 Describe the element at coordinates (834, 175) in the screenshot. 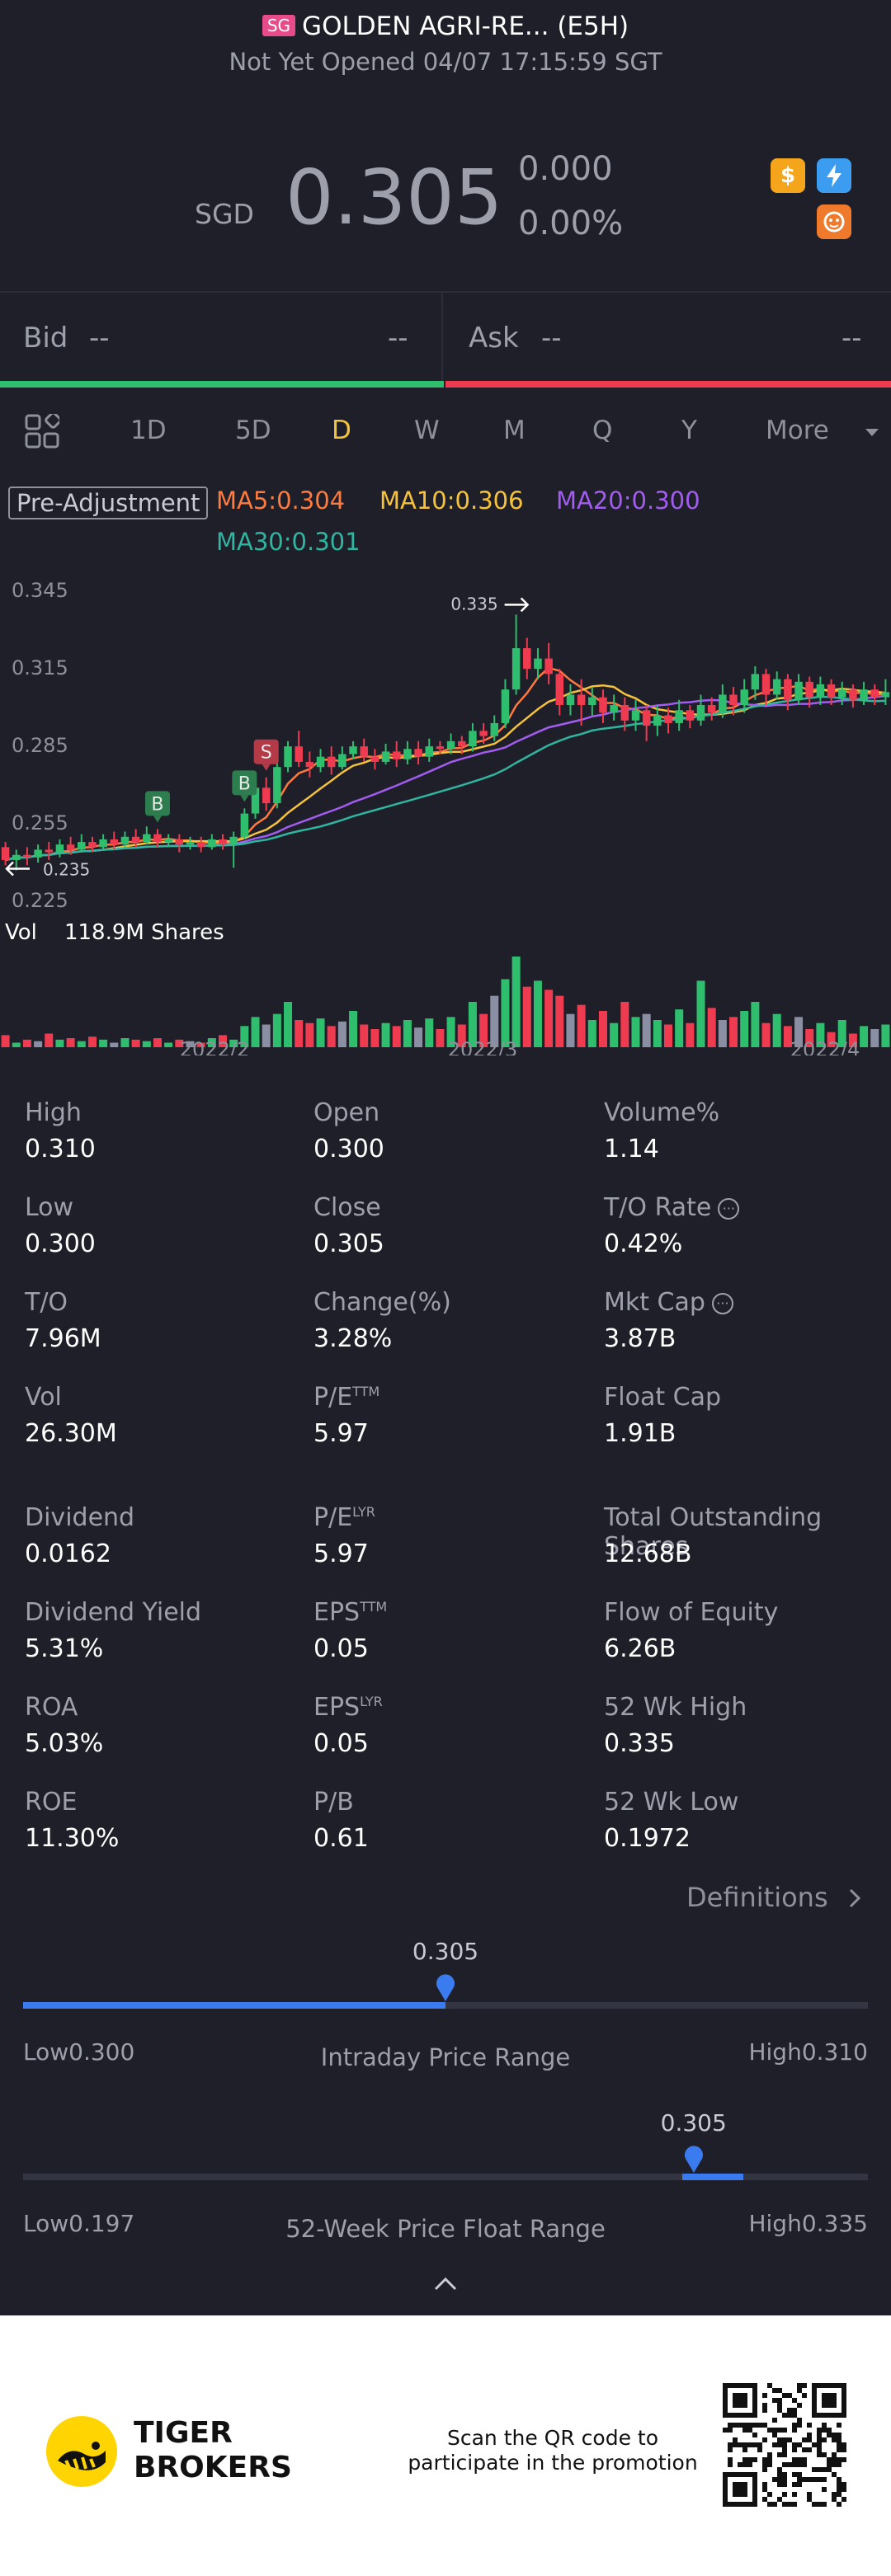

I see `lightning-icon` at that location.